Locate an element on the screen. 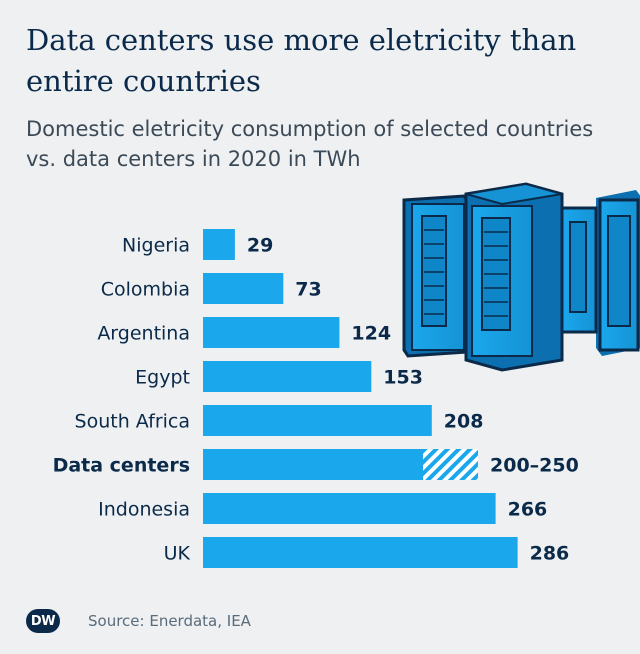 This screenshot has width=640, height=654. dw-logo: DW is located at coordinates (43, 621).